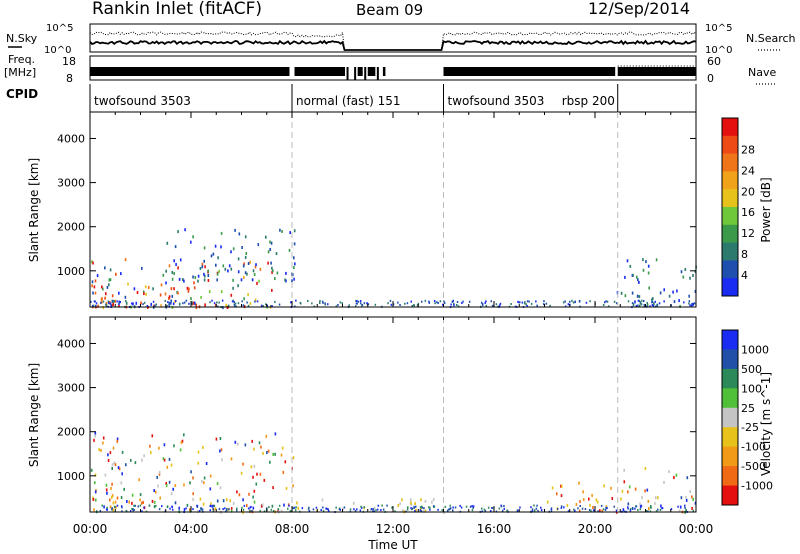 The image size is (800, 554). Describe the element at coordinates (21, 59) in the screenshot. I see `freq-label-line1: Freq.` at that location.